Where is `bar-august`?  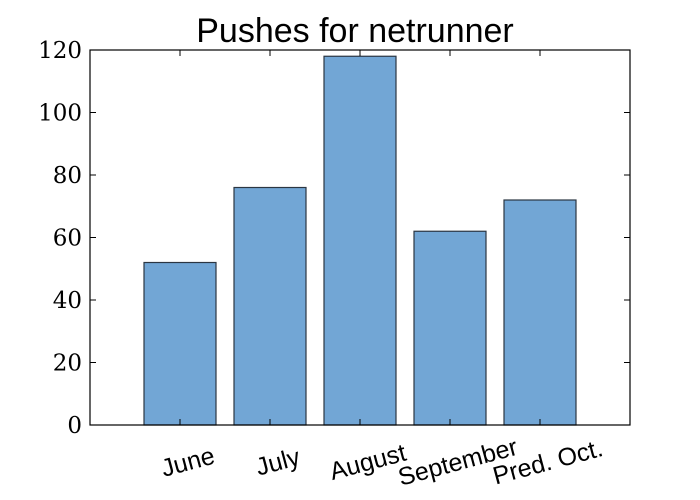 bar-august is located at coordinates (360, 240).